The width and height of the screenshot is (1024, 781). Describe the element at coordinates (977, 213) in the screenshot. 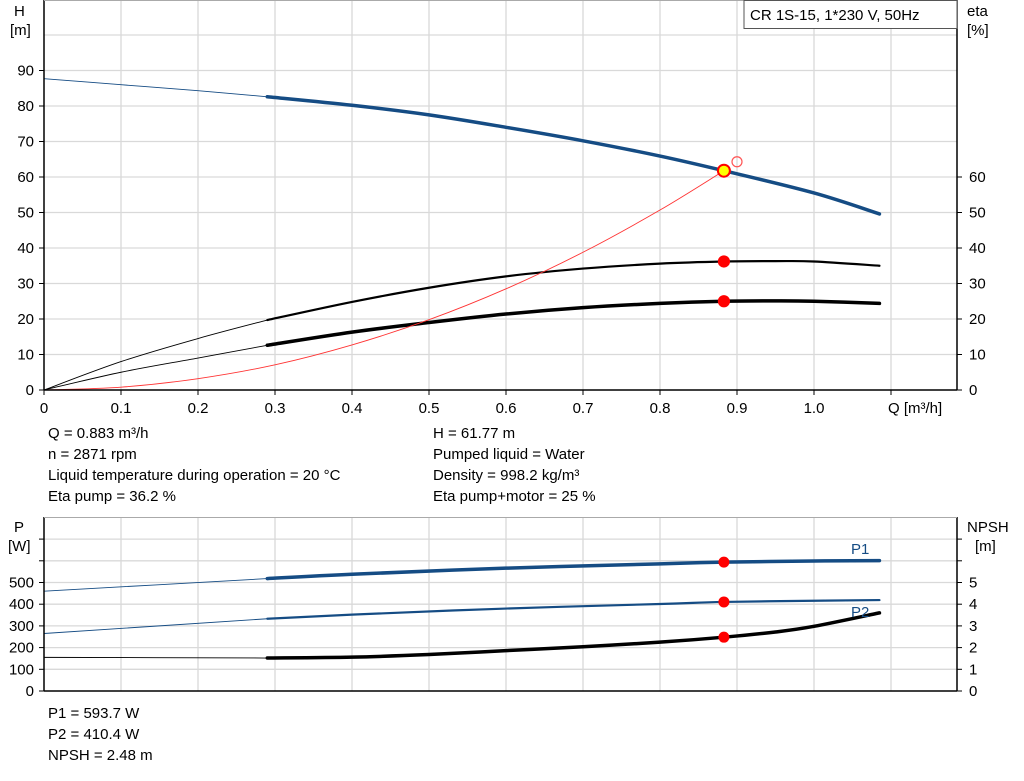

I see `eta-tick-label: 50` at that location.